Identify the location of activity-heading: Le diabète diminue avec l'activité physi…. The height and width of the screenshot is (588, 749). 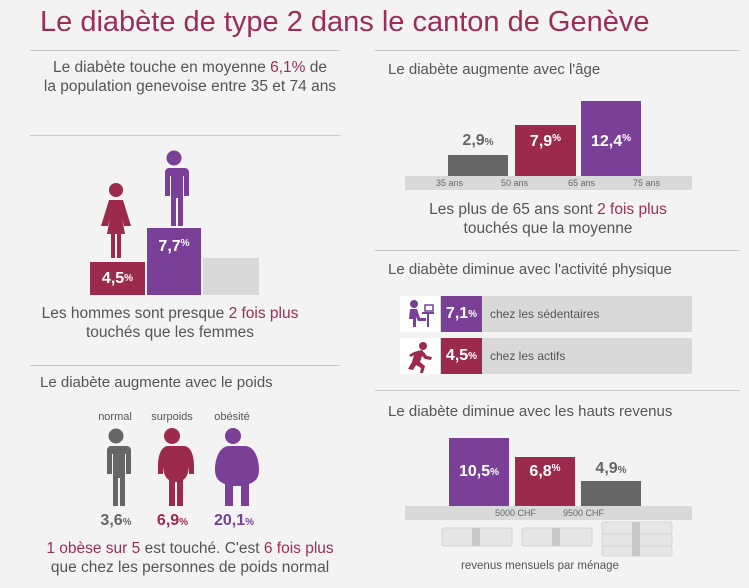
(530, 269).